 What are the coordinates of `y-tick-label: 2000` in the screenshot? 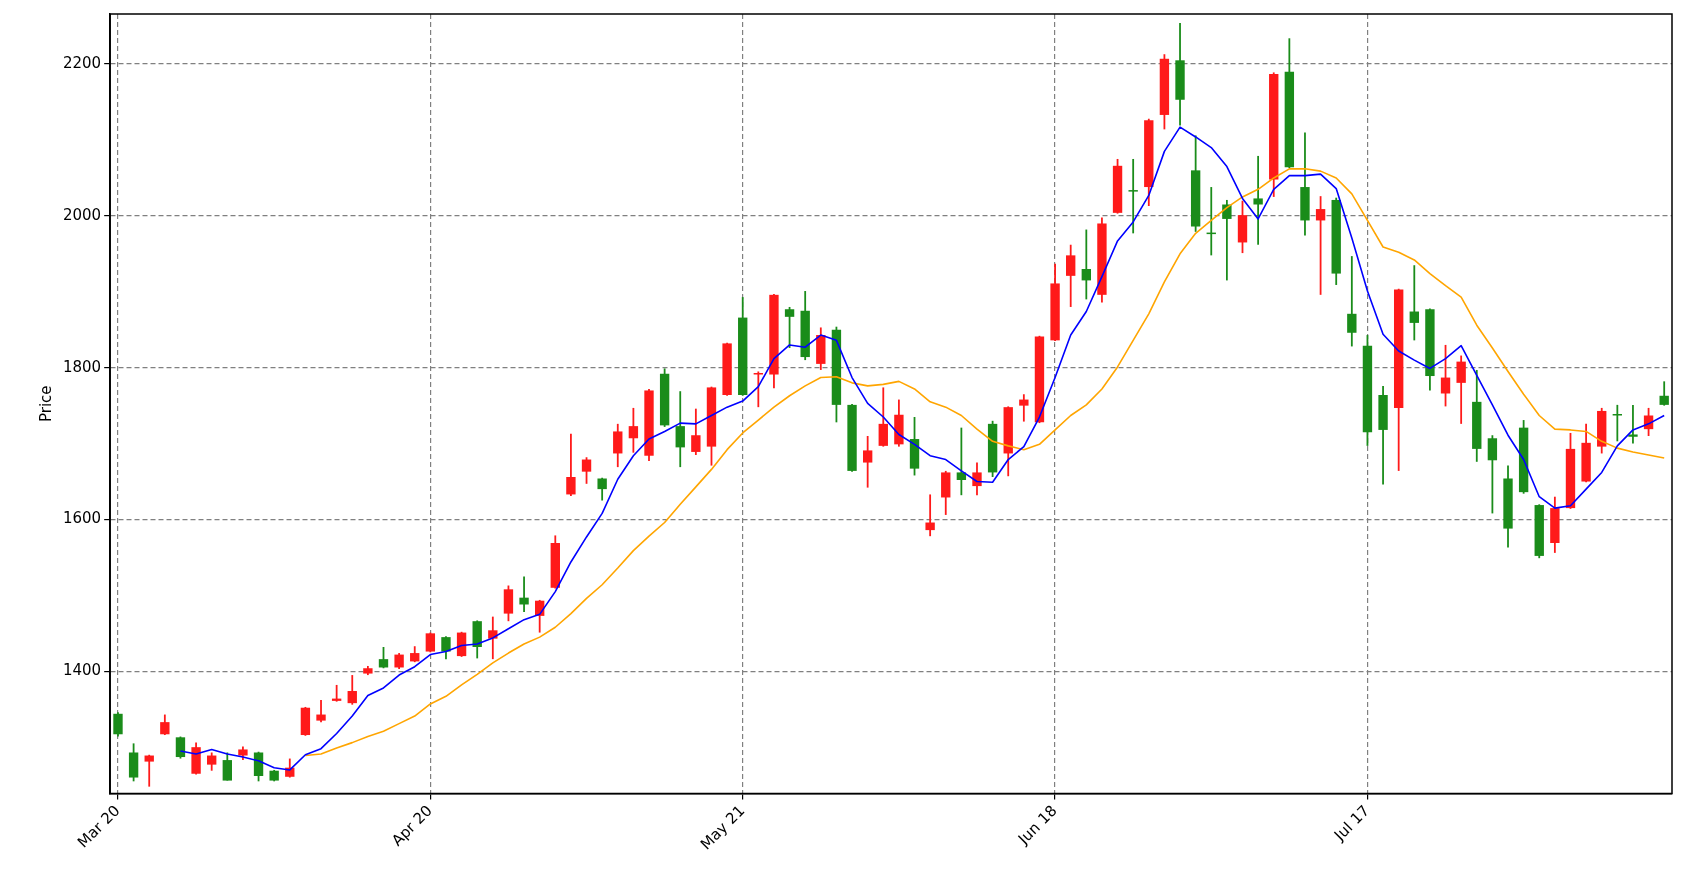 It's located at (82, 214).